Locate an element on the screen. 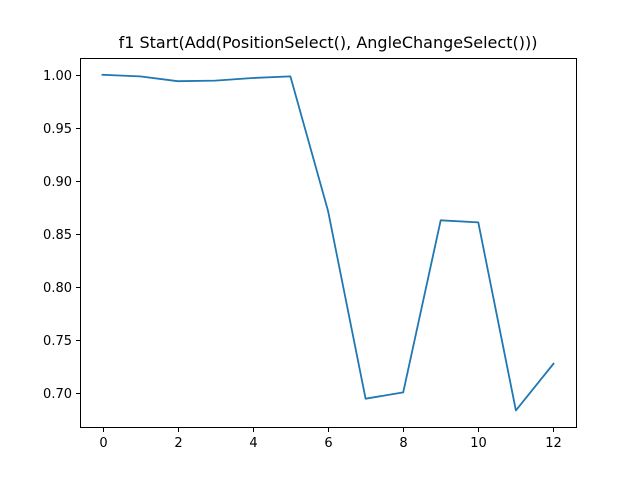  x-tick-label: 8 is located at coordinates (403, 443).